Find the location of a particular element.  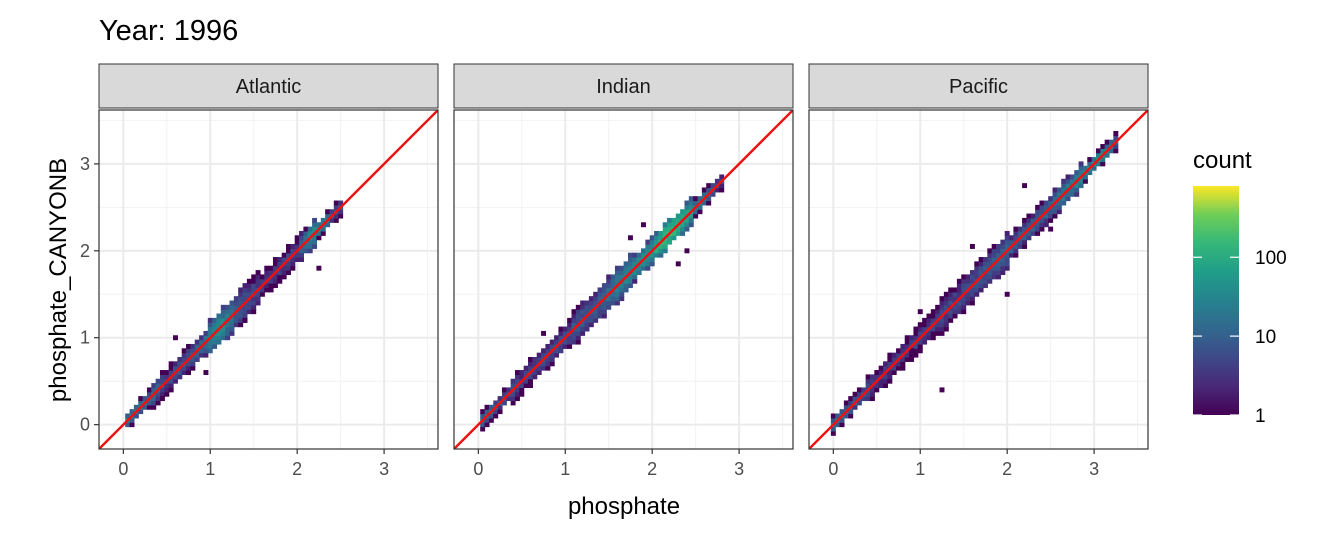

x-tick-label: 2 is located at coordinates (297, 469).